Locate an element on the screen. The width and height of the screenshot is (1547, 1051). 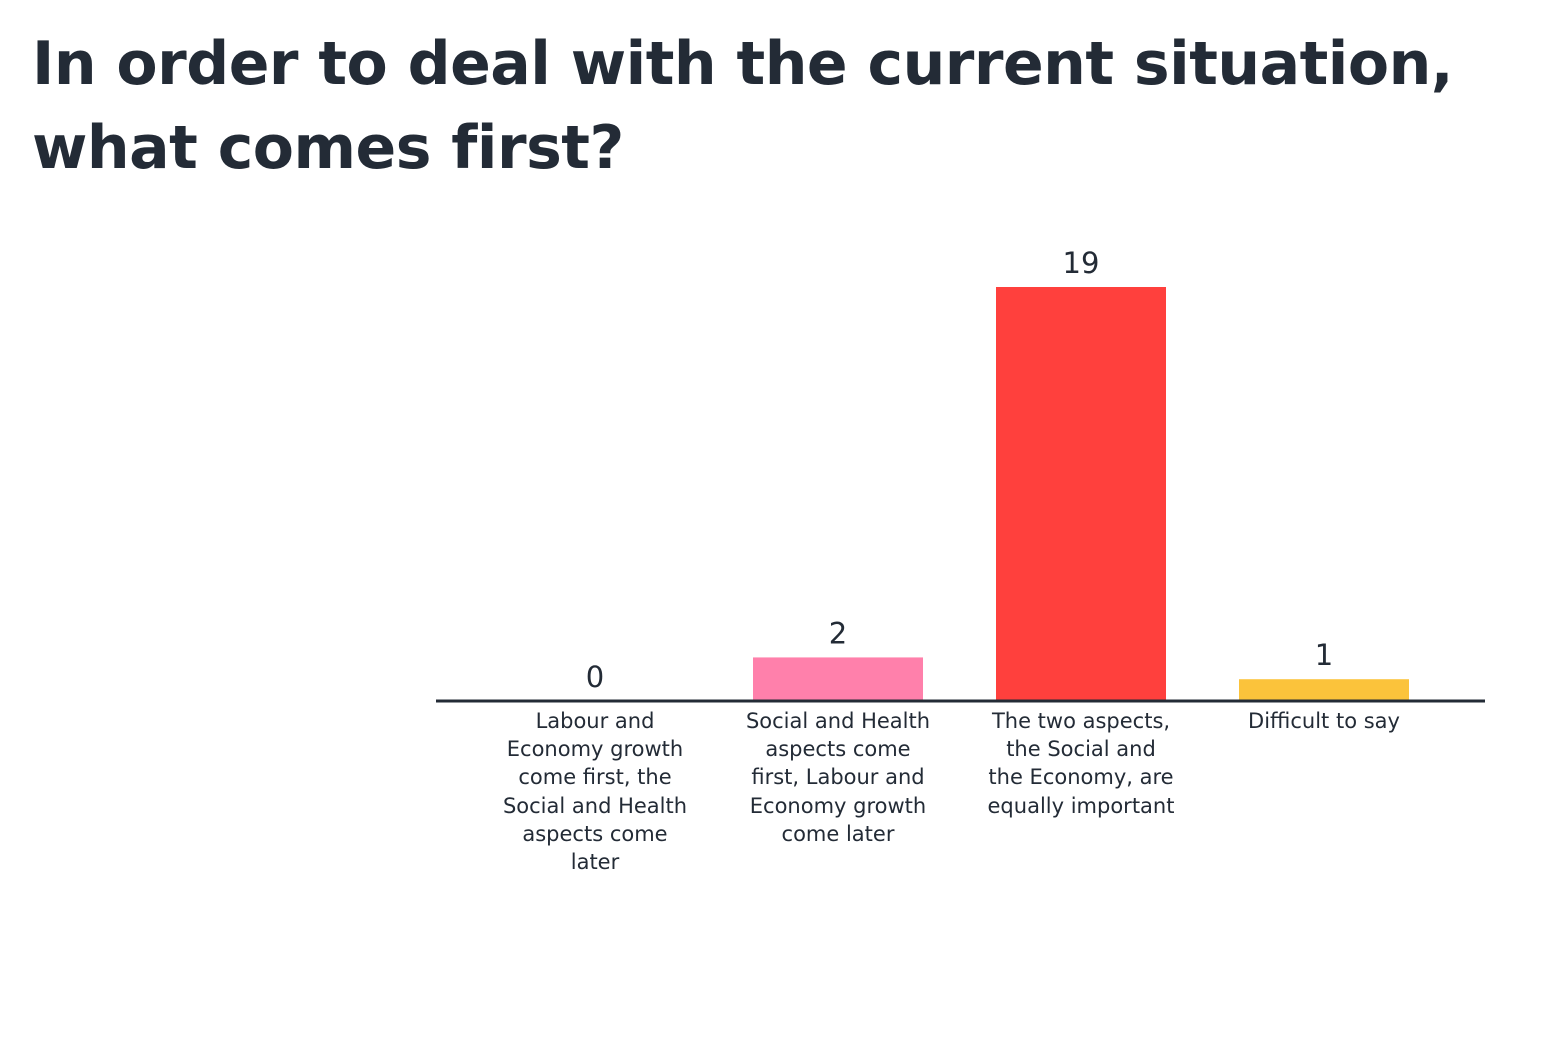
bar-value-label-3: 19 is located at coordinates (1081, 263).